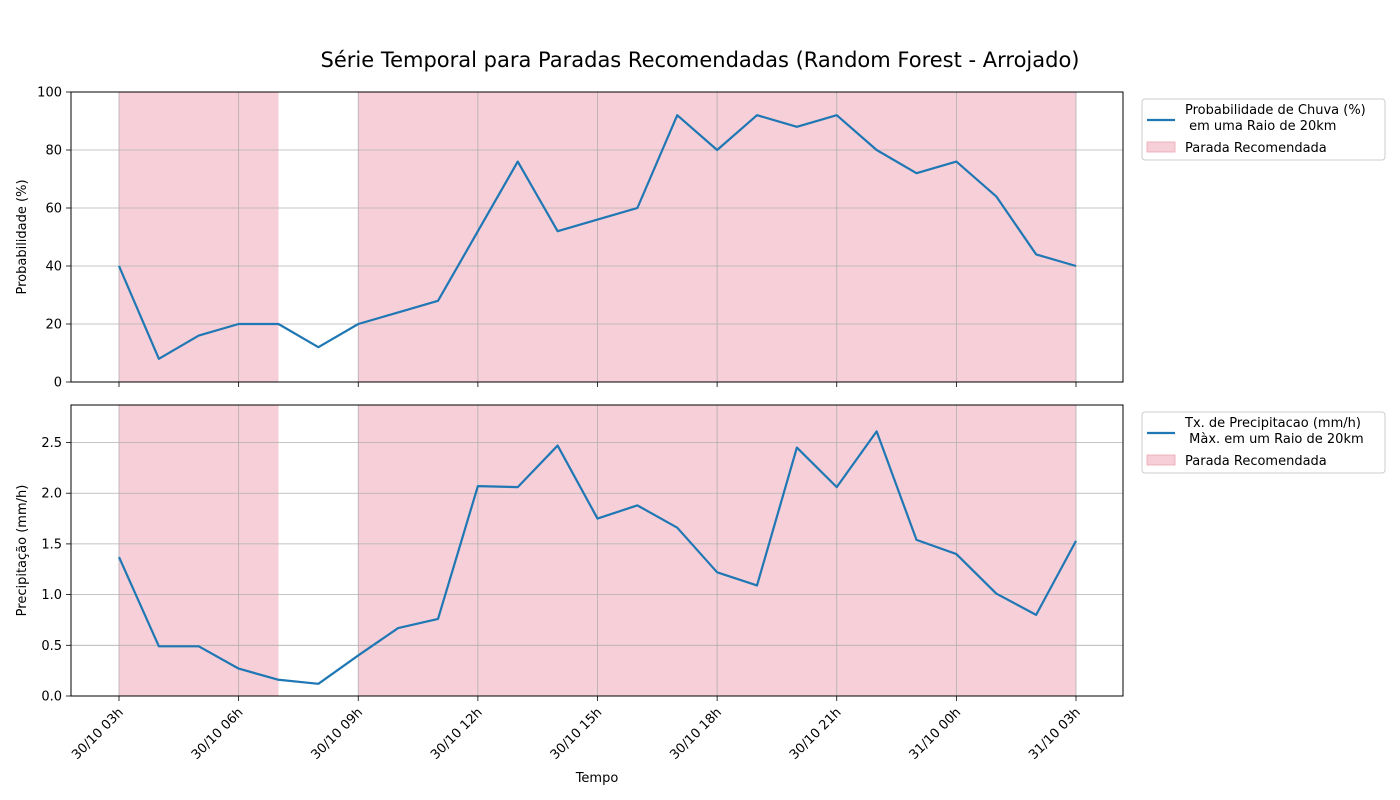 The height and width of the screenshot is (800, 1400). Describe the element at coordinates (53, 209) in the screenshot. I see `y-tick-label: 60` at that location.